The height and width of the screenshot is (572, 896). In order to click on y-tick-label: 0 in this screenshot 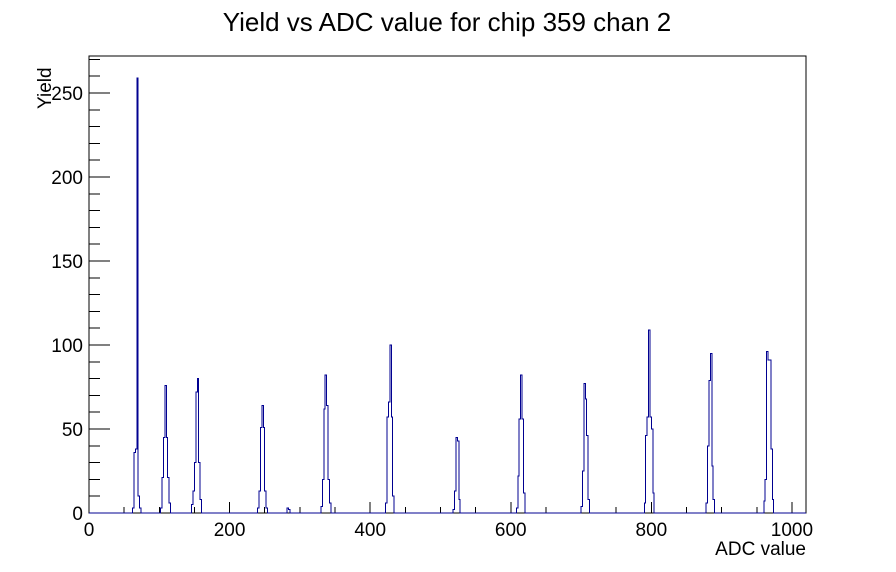, I will do `click(77, 514)`.